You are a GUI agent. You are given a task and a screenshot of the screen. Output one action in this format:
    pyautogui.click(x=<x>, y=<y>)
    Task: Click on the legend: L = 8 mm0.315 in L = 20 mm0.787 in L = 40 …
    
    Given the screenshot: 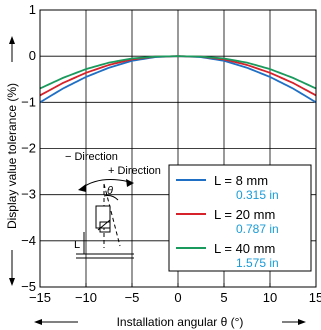 What is the action you would take?
    pyautogui.click(x=240, y=218)
    